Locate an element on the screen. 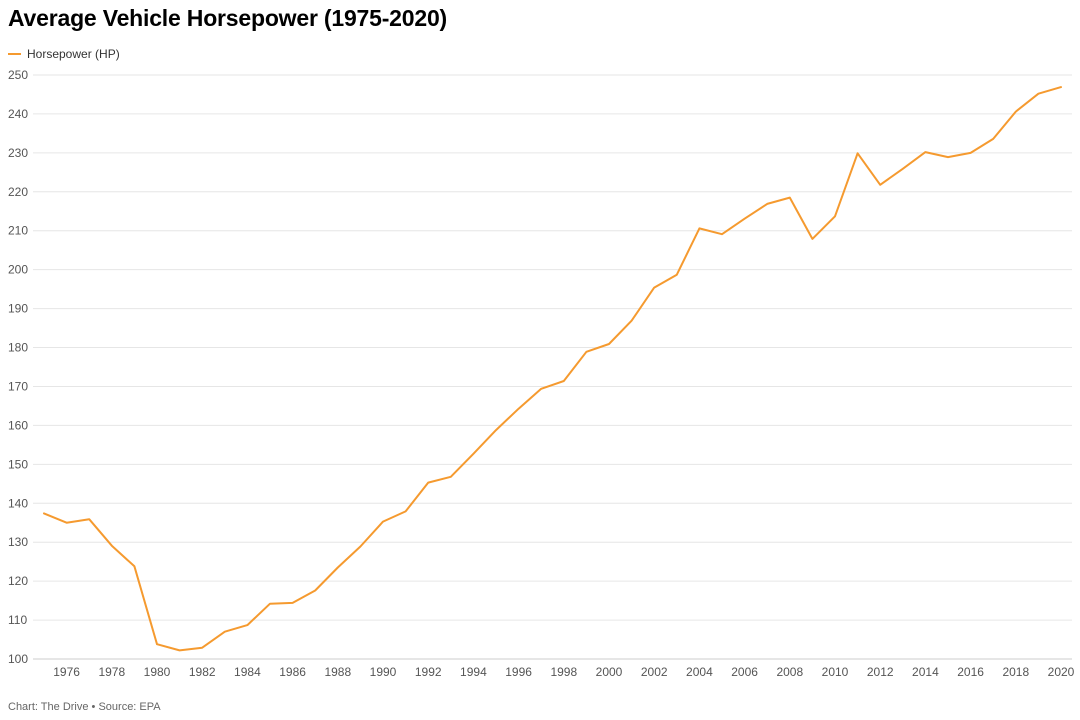 The width and height of the screenshot is (1080, 720). legend-swatch is located at coordinates (14, 54).